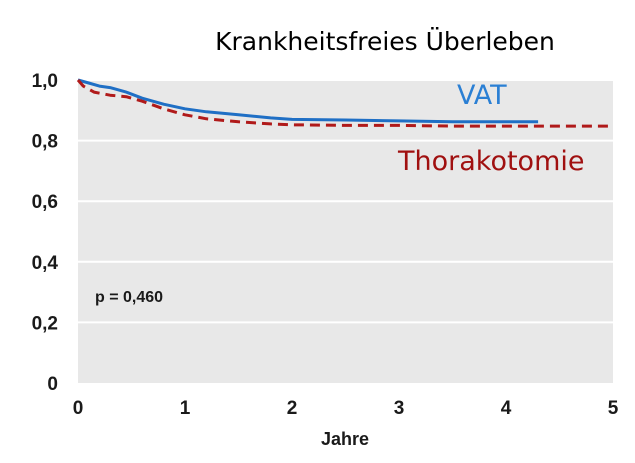 The width and height of the screenshot is (635, 463). Describe the element at coordinates (345, 439) in the screenshot. I see `x-axis-label: Jahre` at that location.